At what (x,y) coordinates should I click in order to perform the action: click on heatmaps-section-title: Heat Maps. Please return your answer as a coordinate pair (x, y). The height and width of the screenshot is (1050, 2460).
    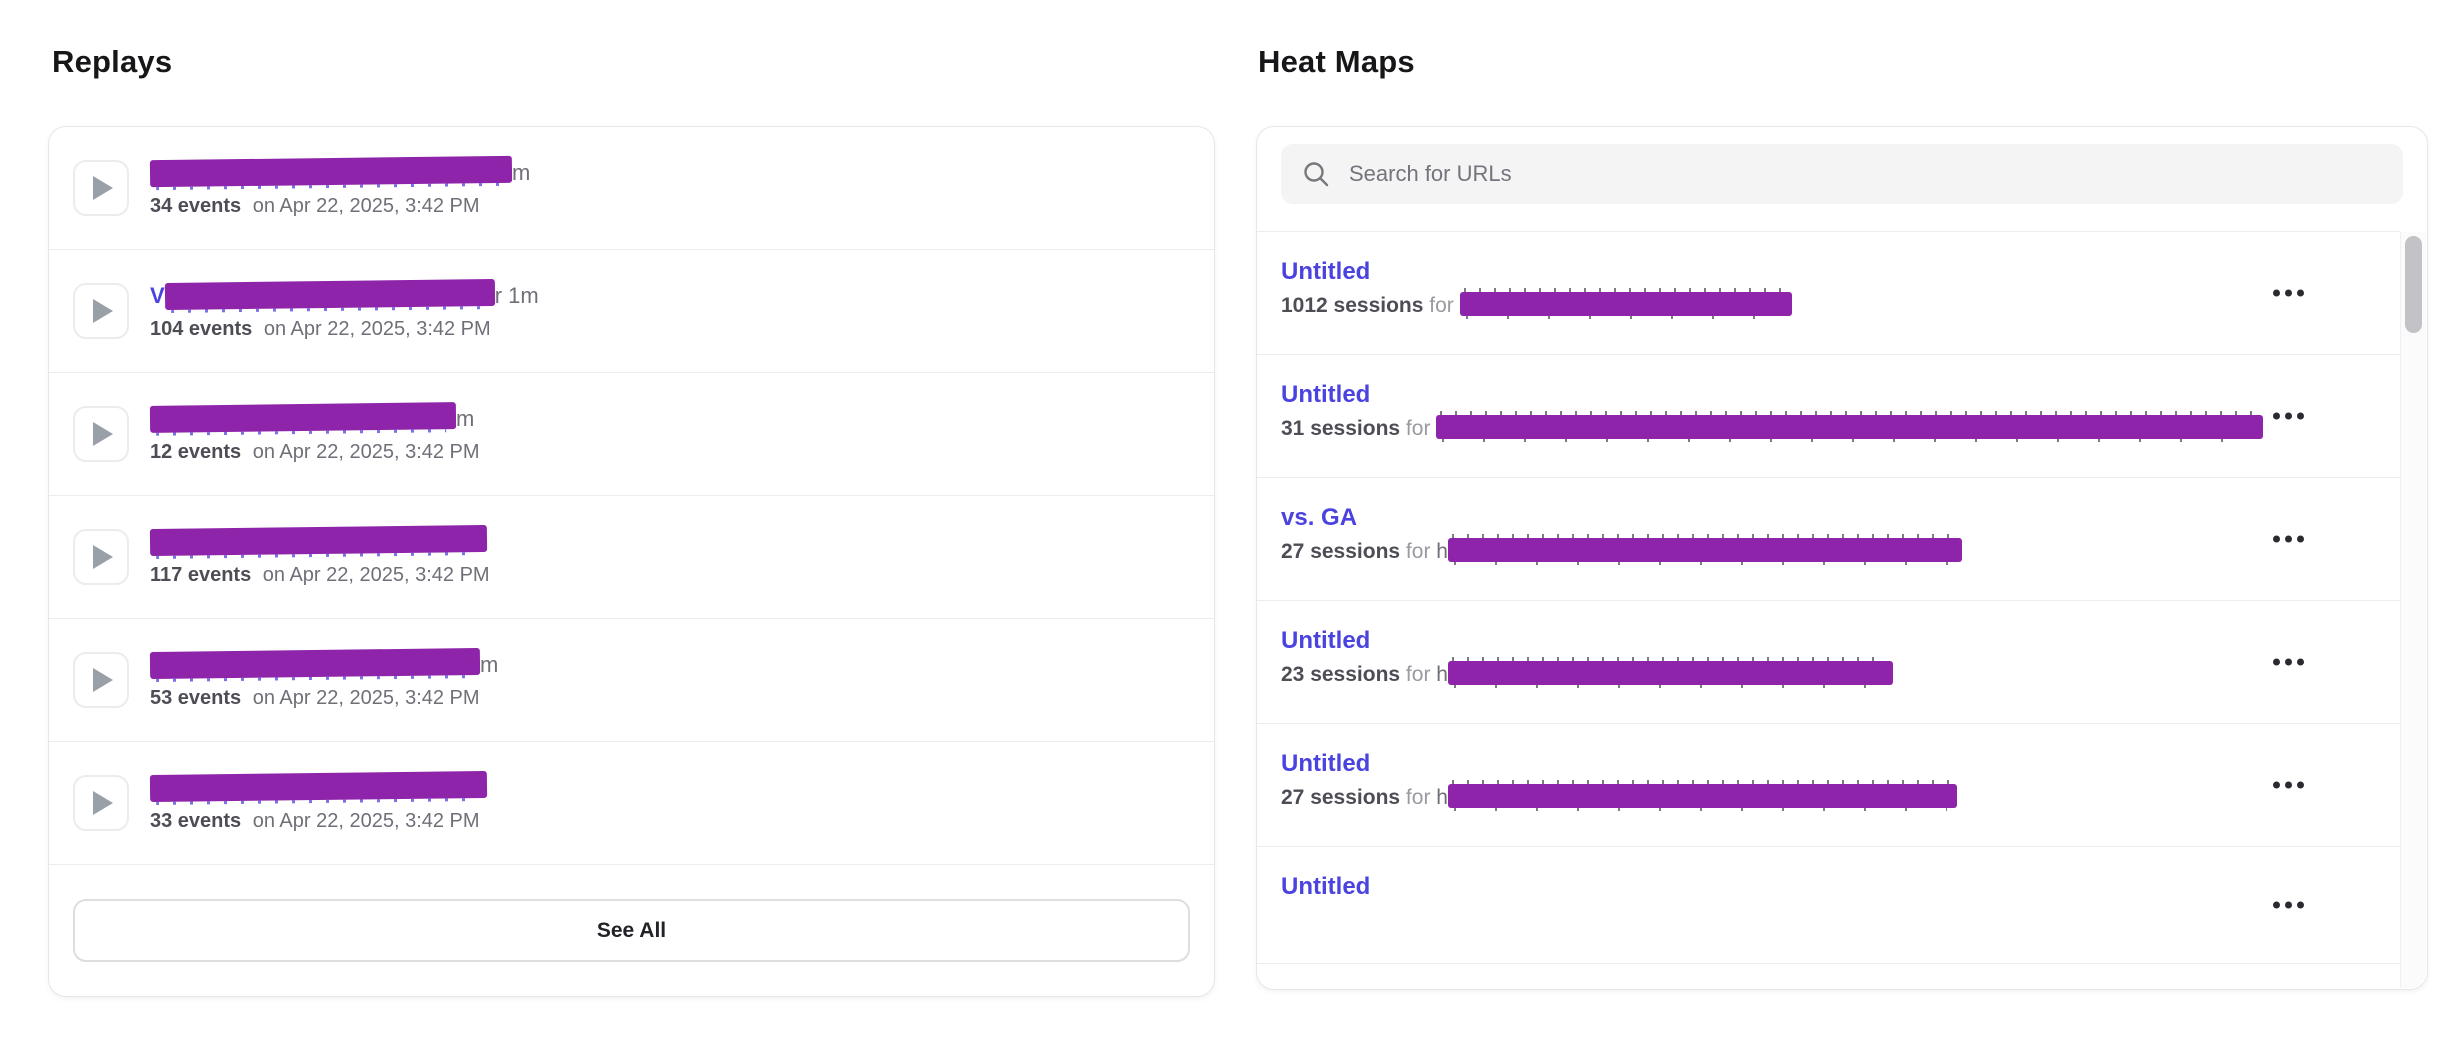
    Looking at the image, I should click on (1336, 61).